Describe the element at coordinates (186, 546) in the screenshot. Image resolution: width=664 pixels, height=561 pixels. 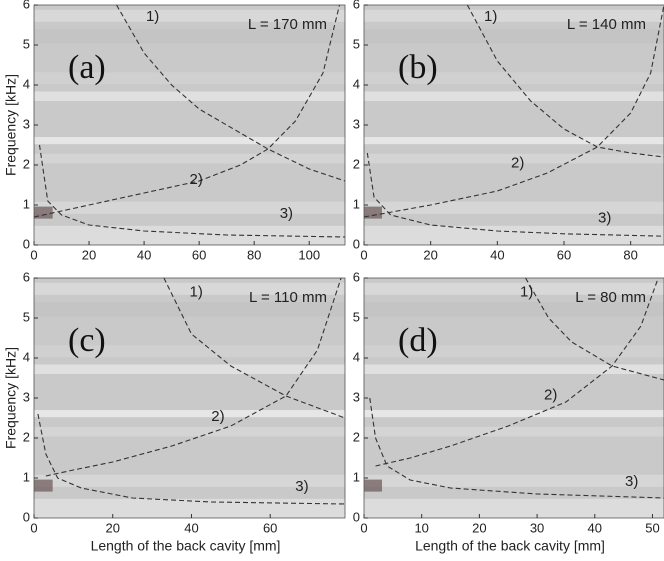
I see `x-axis-label: Length of the back cavity [mm]` at that location.